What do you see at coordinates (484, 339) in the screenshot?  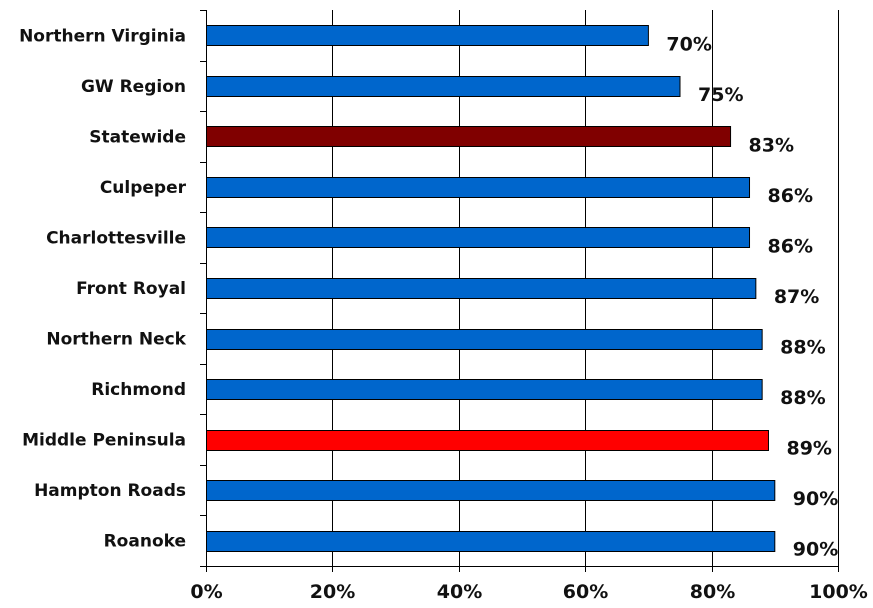 I see `bar-northern-neck` at bounding box center [484, 339].